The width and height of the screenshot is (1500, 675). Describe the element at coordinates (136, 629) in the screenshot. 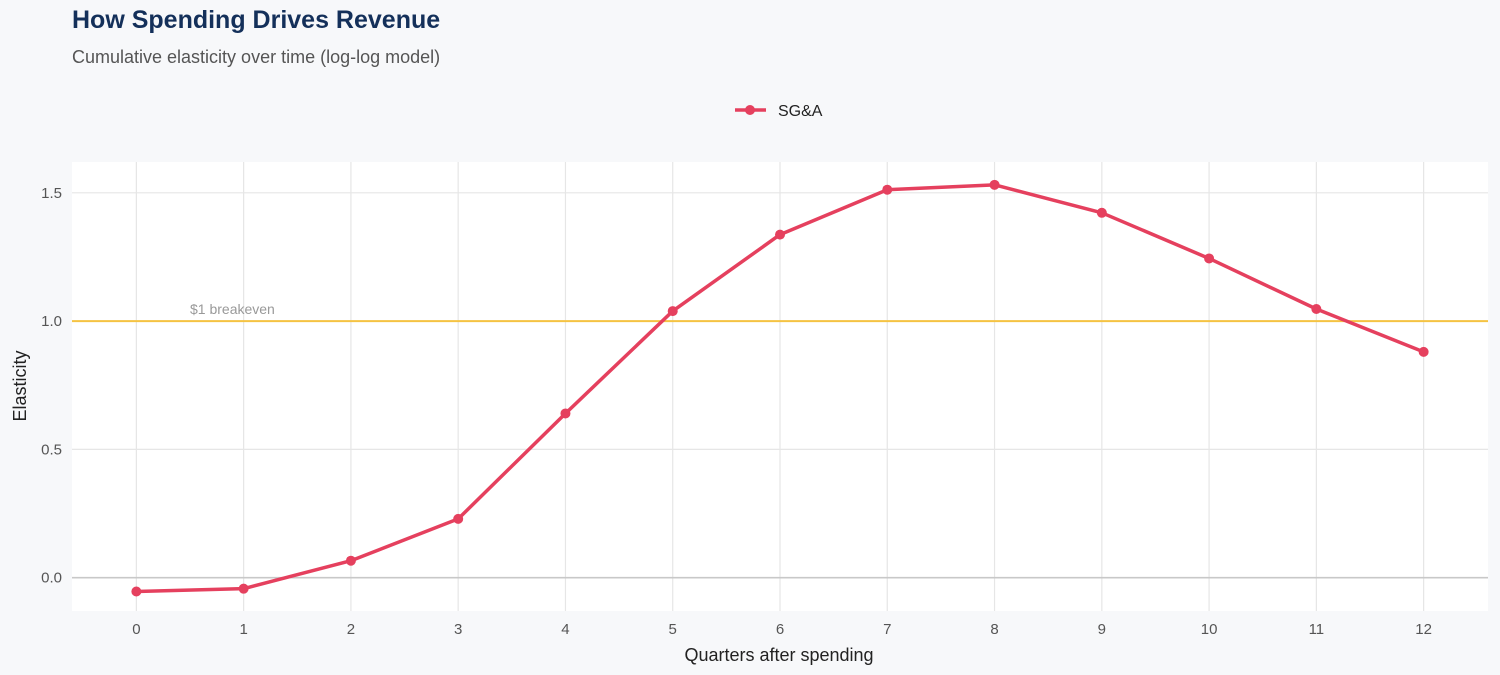

I see `x-tick-label: 0` at that location.